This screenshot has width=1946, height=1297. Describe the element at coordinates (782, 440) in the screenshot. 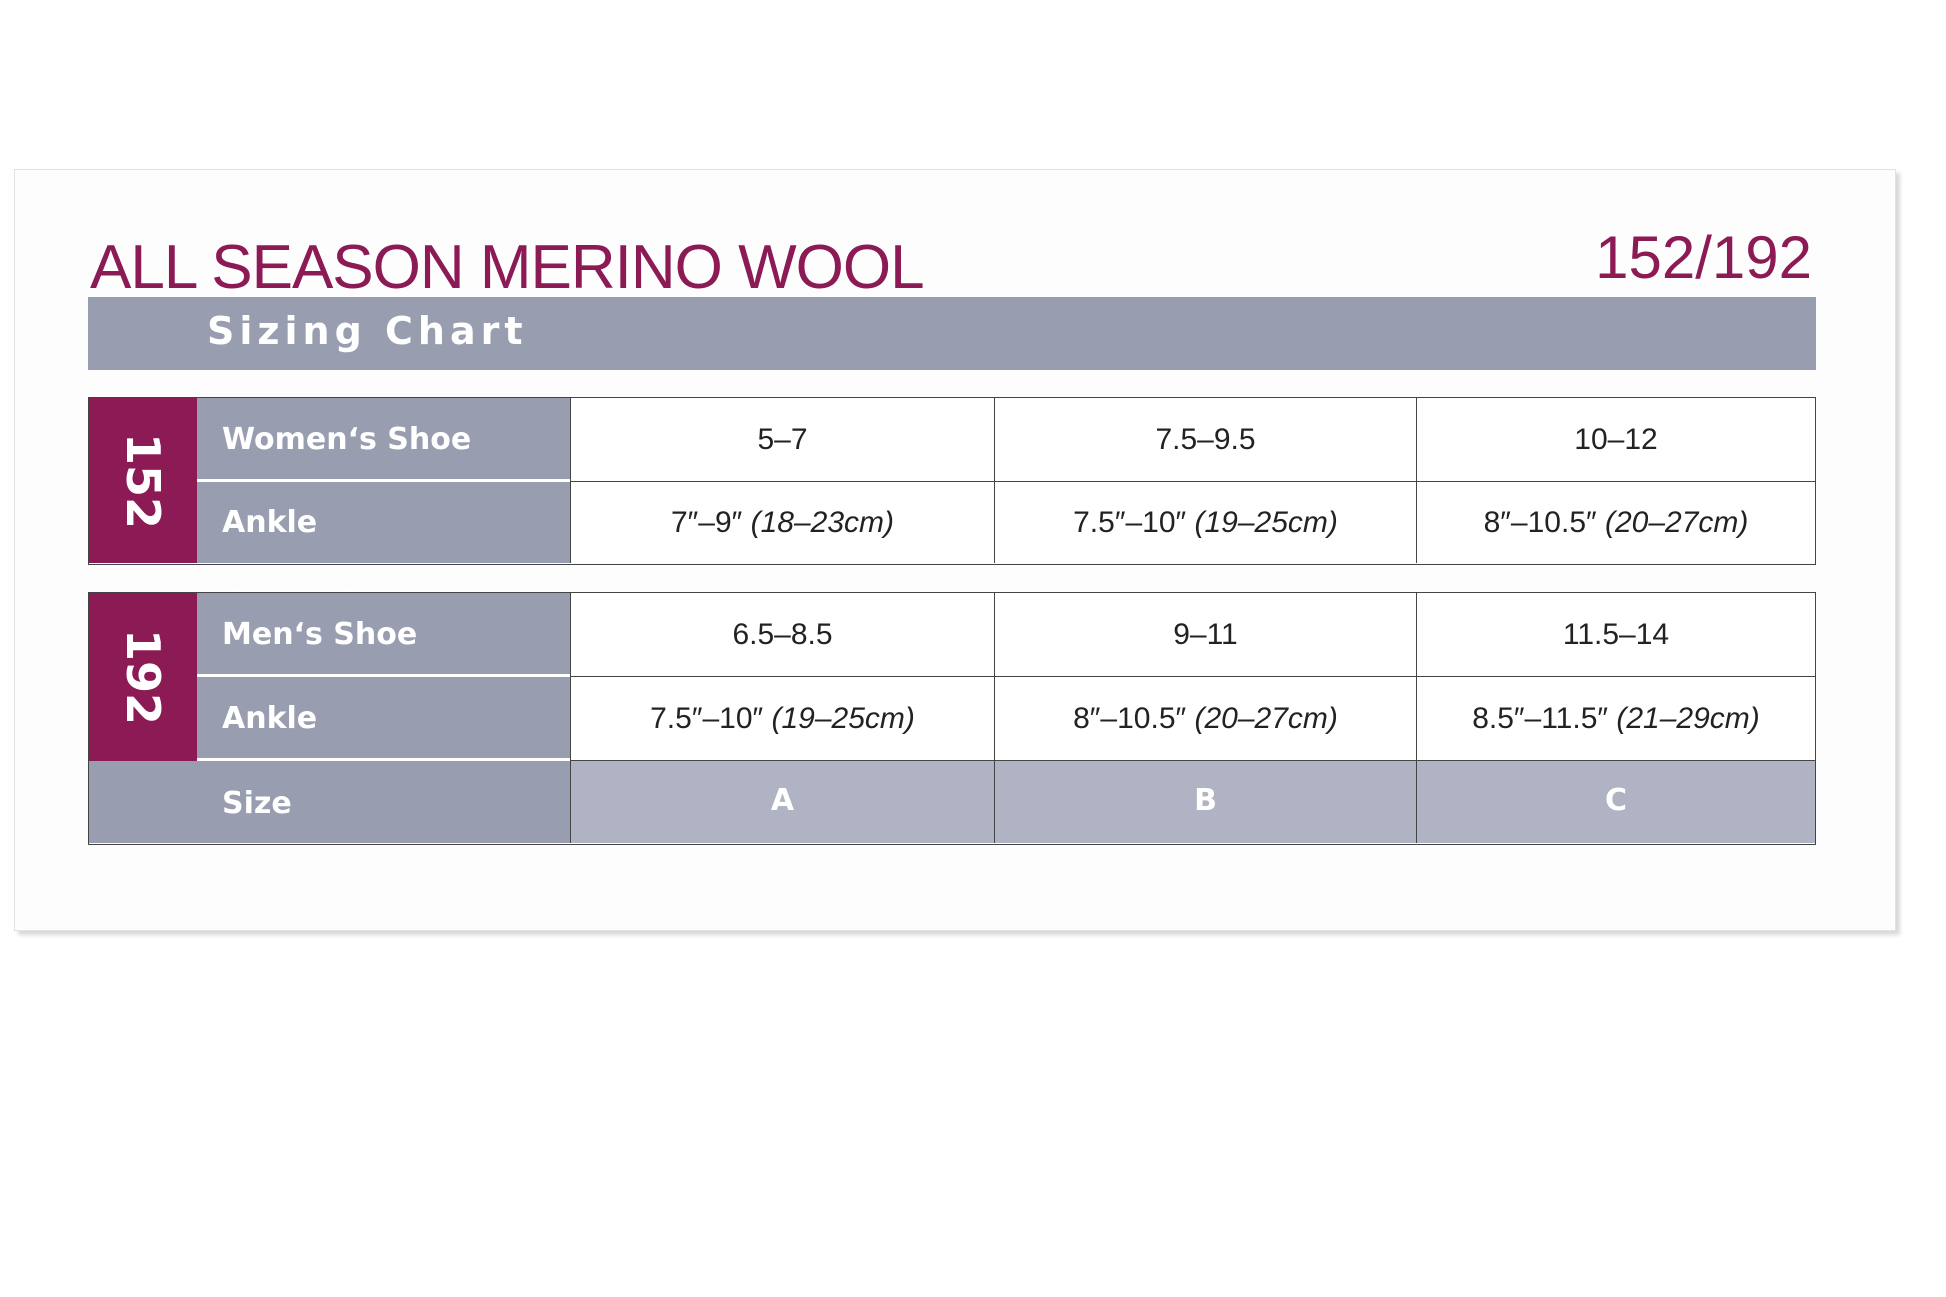

I see `cell: 5–7` at that location.